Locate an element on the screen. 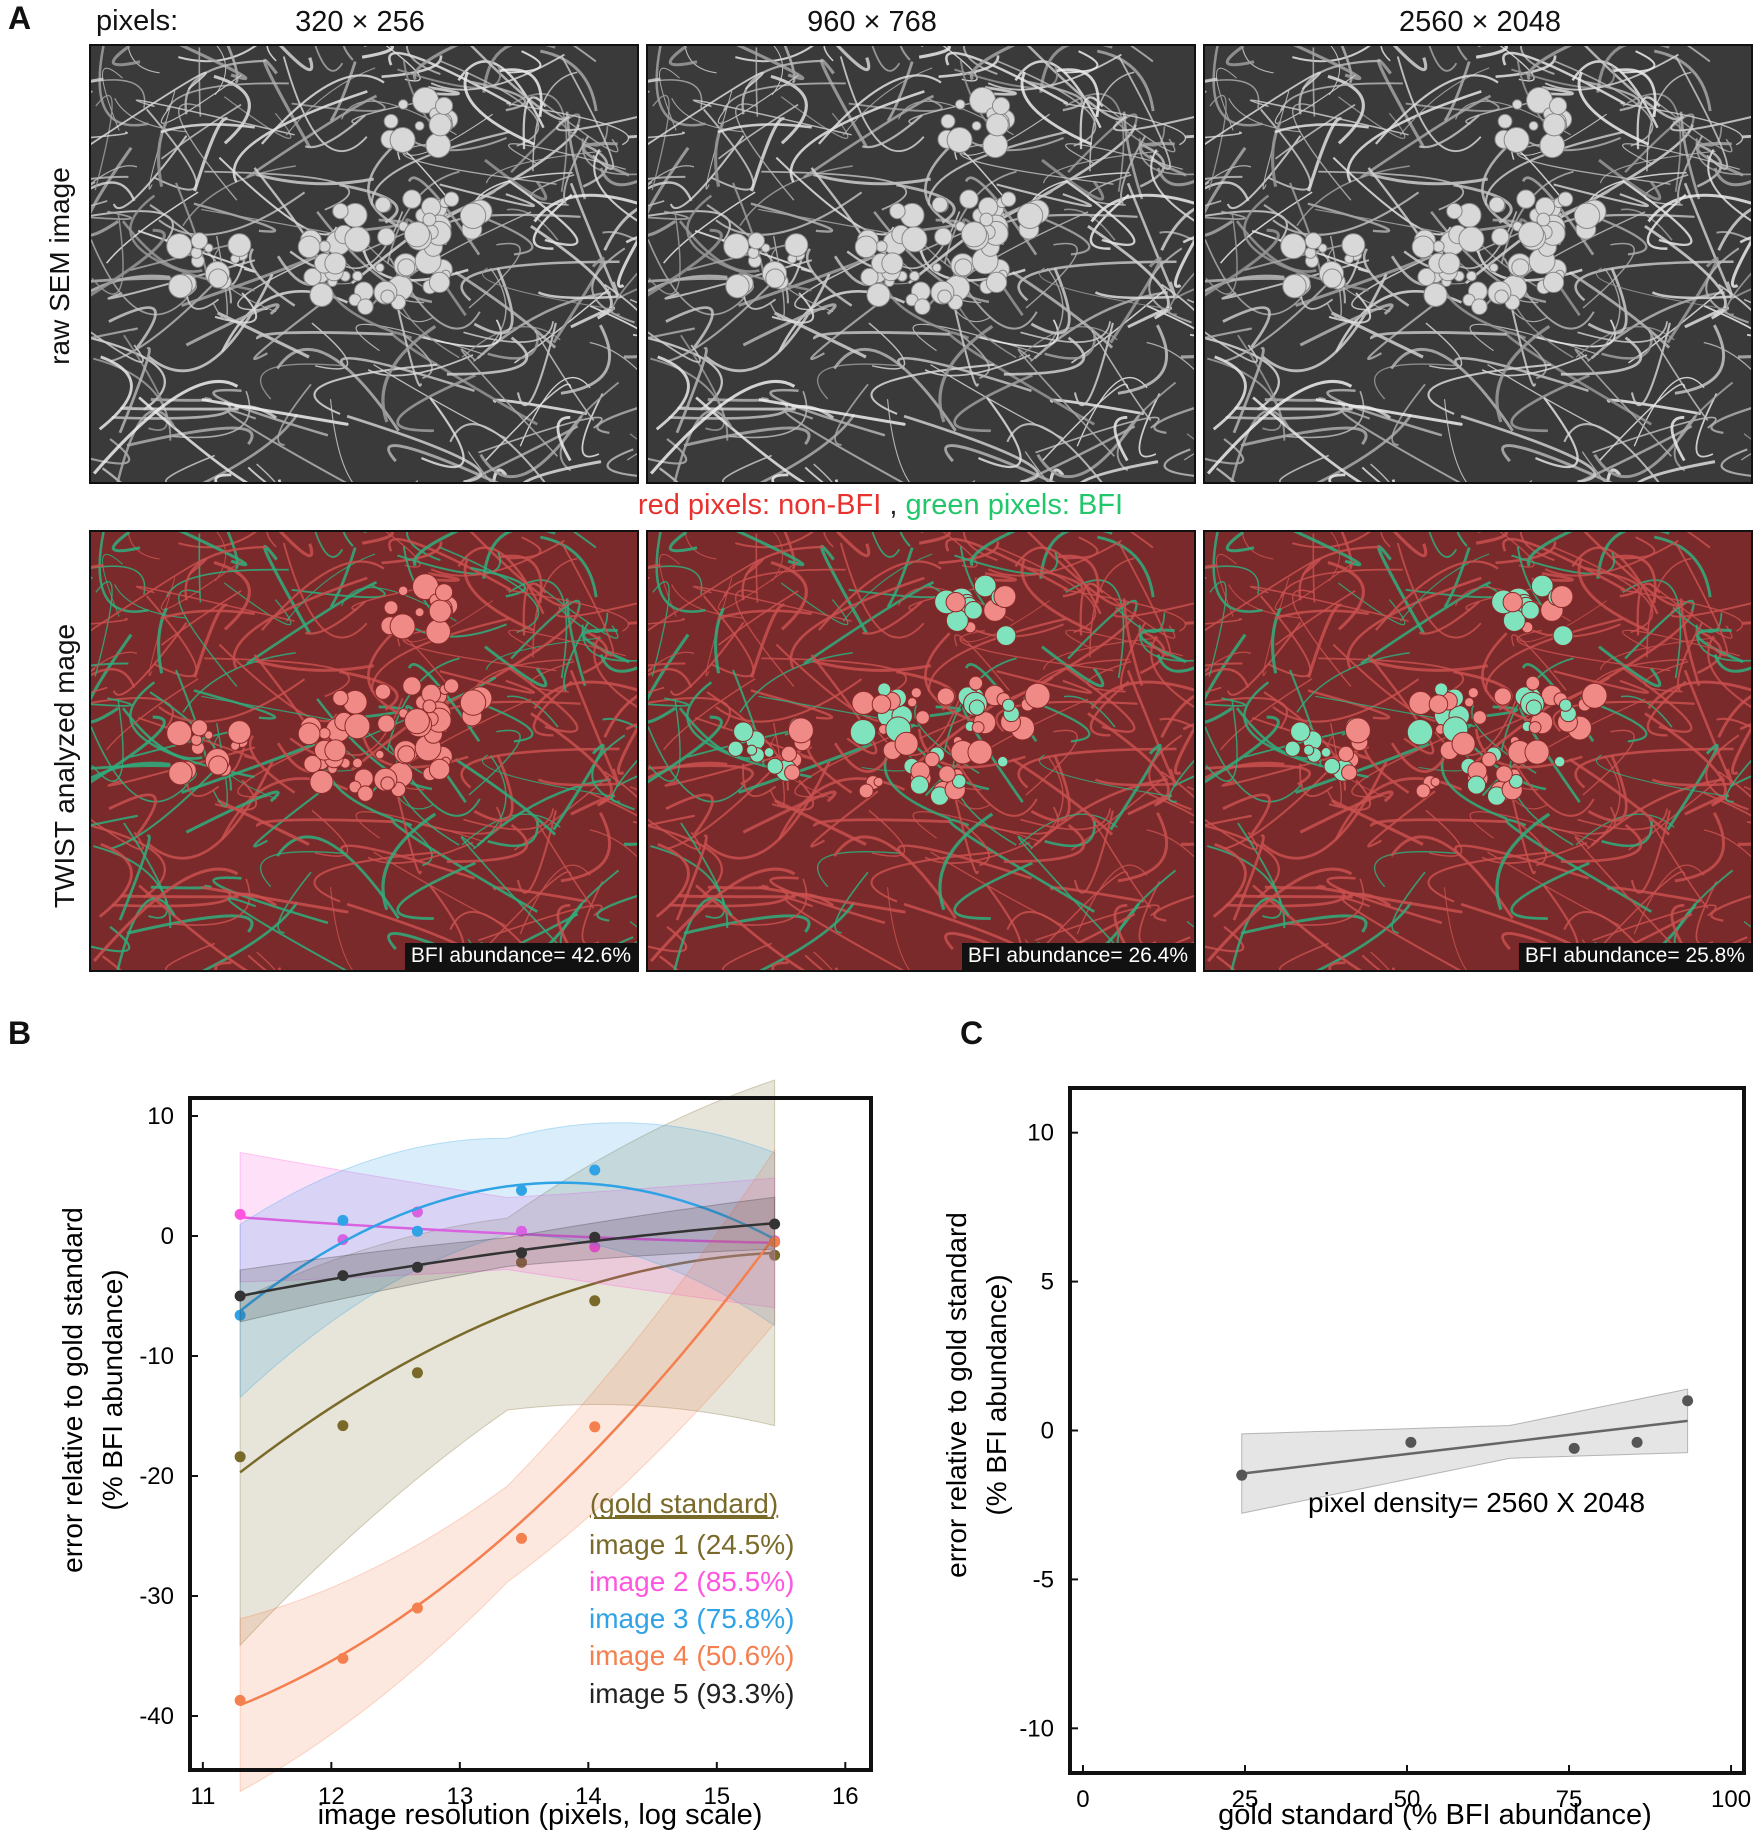  y-tick-label: 0 is located at coordinates (1047, 1431).